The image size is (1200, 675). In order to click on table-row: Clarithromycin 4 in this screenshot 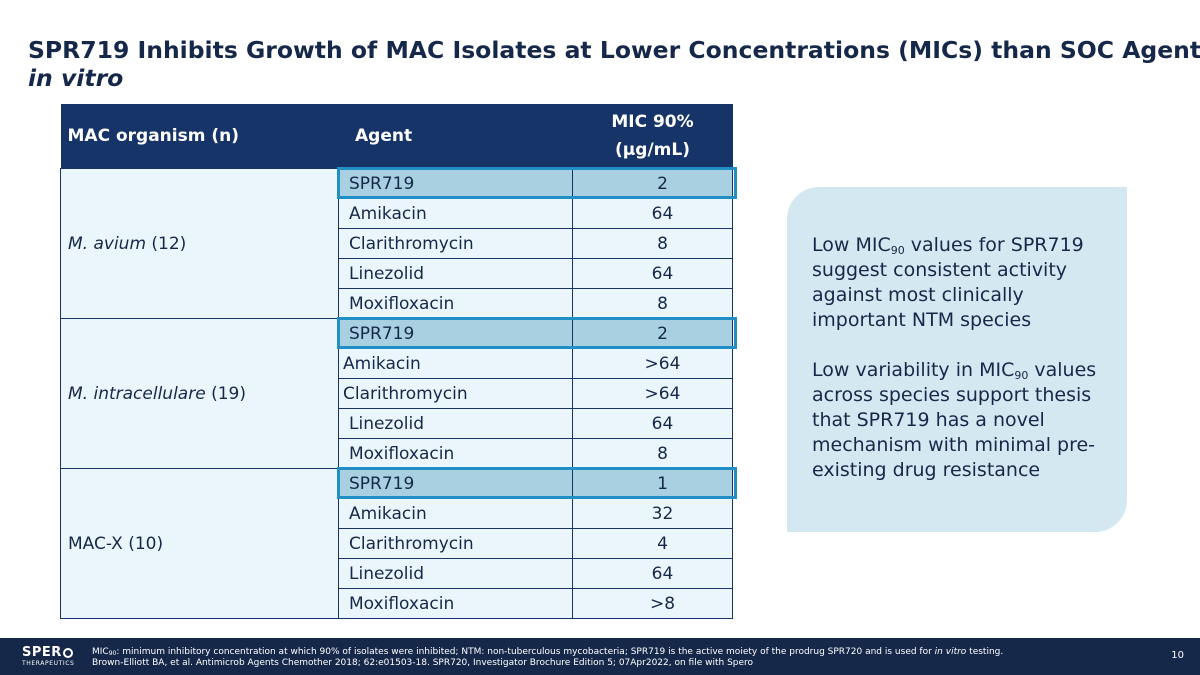, I will do `click(397, 543)`.